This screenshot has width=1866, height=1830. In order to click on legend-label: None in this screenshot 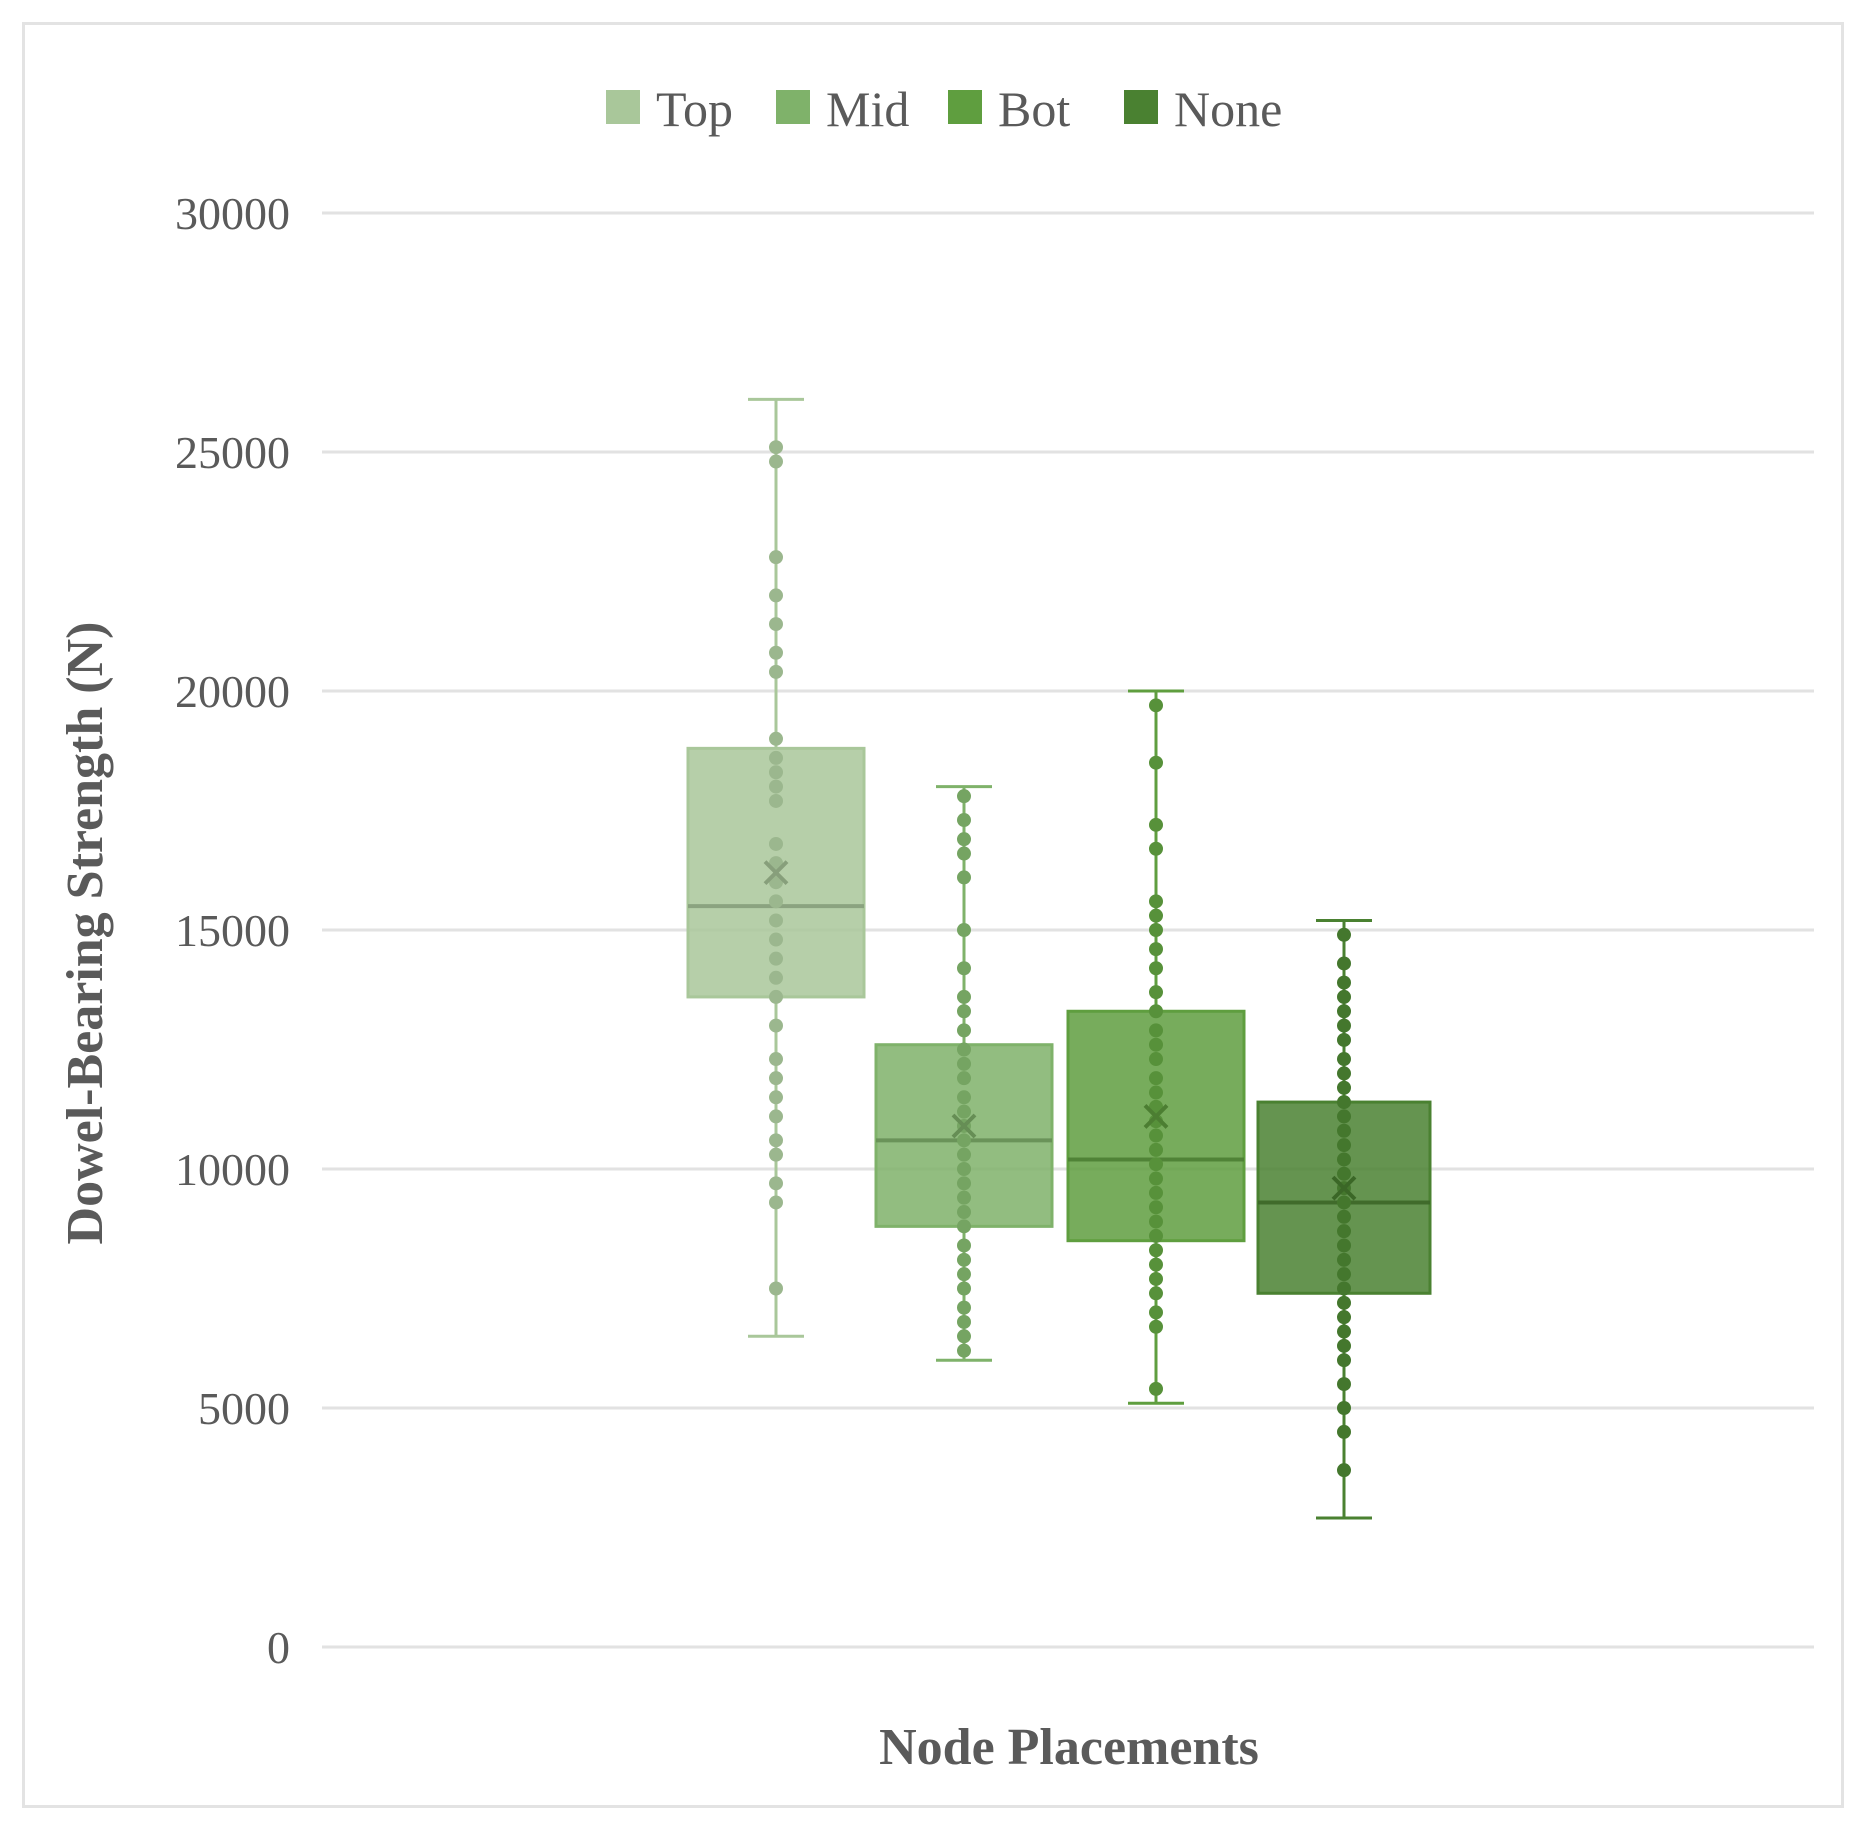, I will do `click(1228, 109)`.